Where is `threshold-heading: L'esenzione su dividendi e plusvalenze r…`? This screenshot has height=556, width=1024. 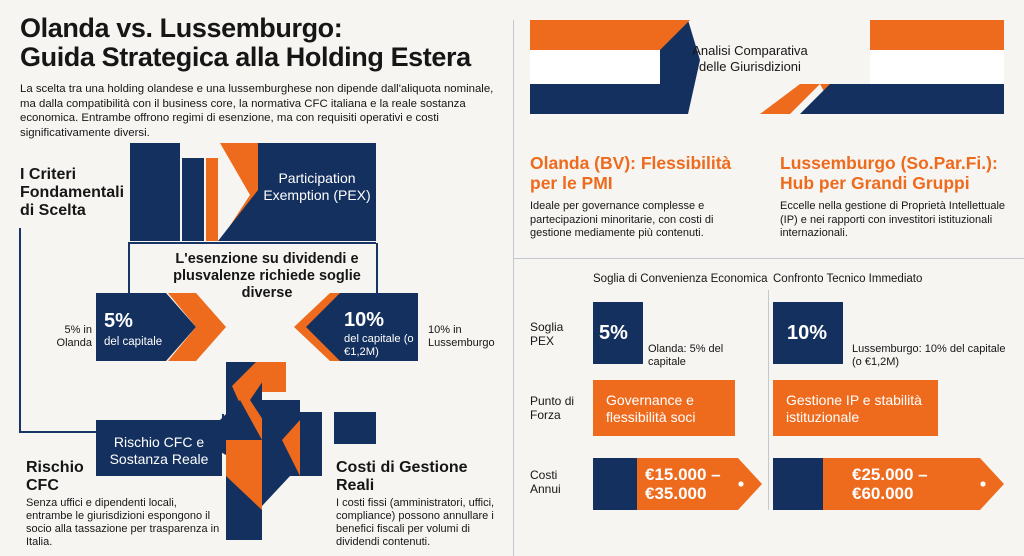 threshold-heading: L'esenzione su dividendi e plusvalenze r… is located at coordinates (267, 276).